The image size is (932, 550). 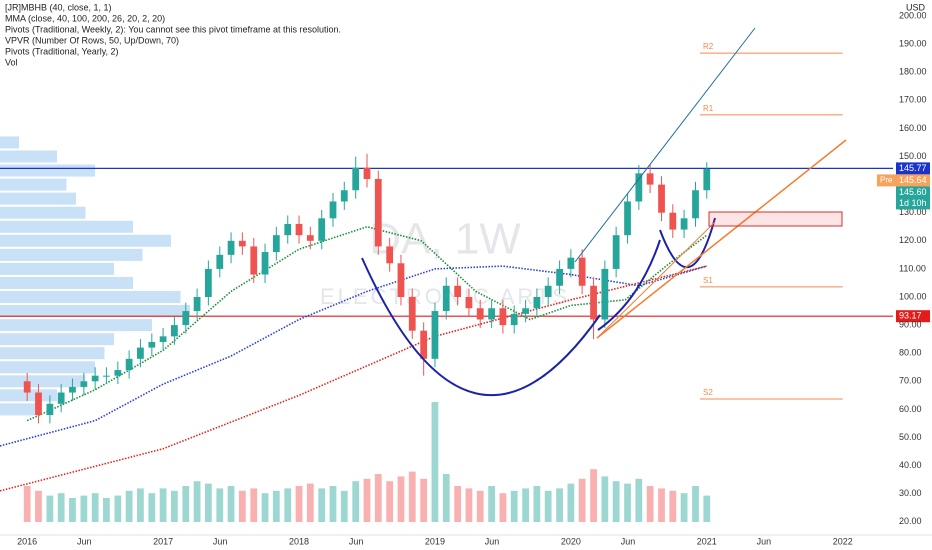 I want to click on cup-right, so click(x=629, y=285).